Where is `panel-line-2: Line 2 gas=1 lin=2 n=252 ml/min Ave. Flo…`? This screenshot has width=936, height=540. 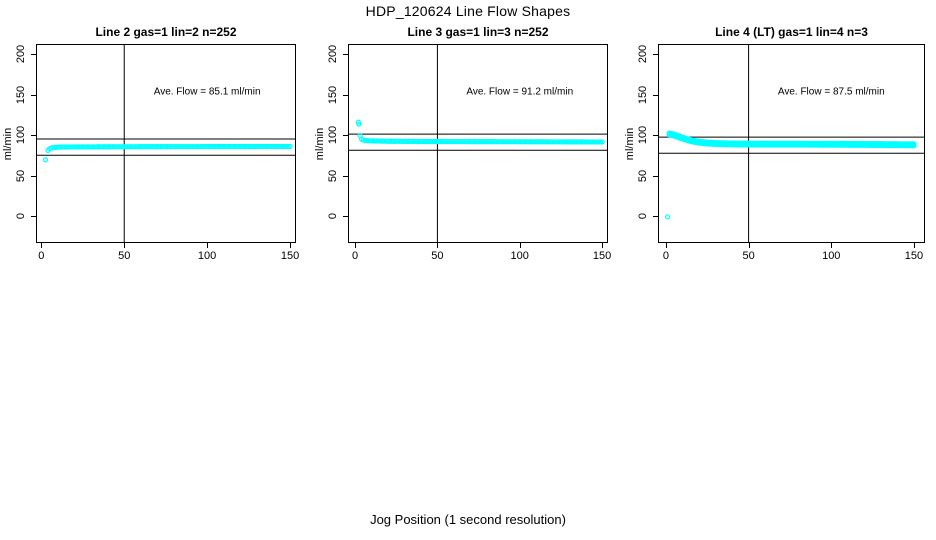
panel-line-2: Line 2 gas=1 lin=2 n=252 ml/min Ave. Flo… is located at coordinates (150, 143).